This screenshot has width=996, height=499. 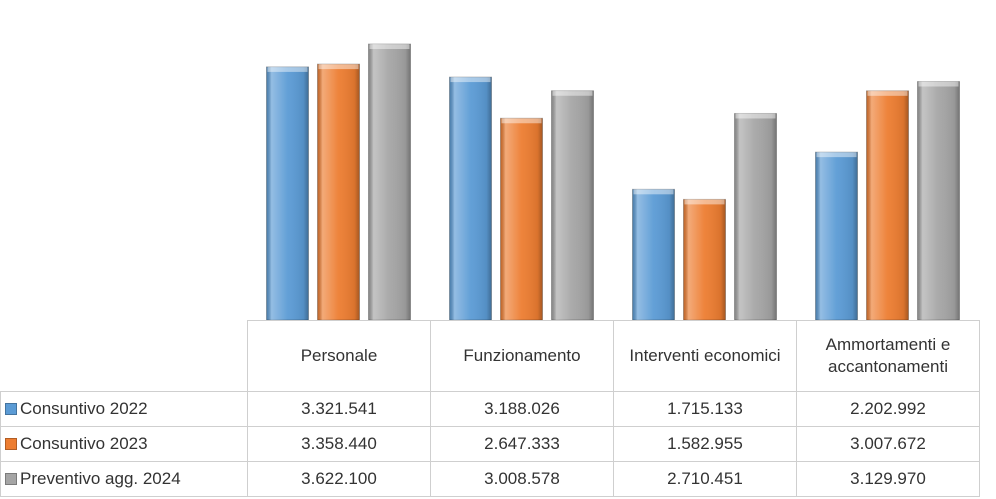 What do you see at coordinates (522, 409) in the screenshot?
I see `value-label: 3.188.026` at bounding box center [522, 409].